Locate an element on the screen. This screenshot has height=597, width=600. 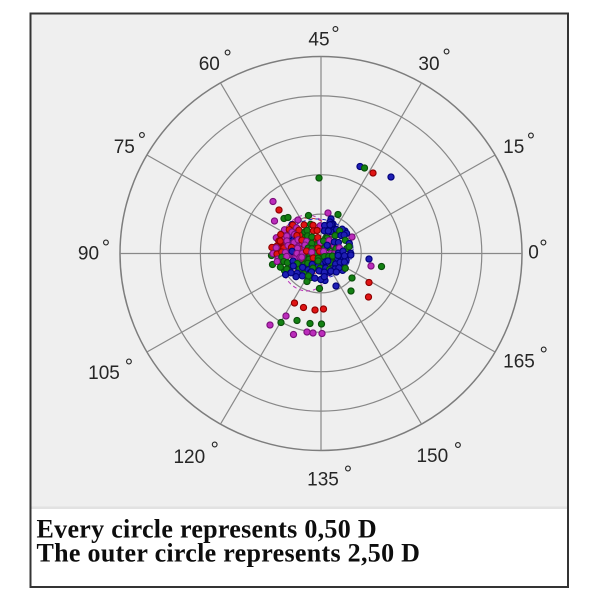
svg-text: 60 is located at coordinates (209, 64).